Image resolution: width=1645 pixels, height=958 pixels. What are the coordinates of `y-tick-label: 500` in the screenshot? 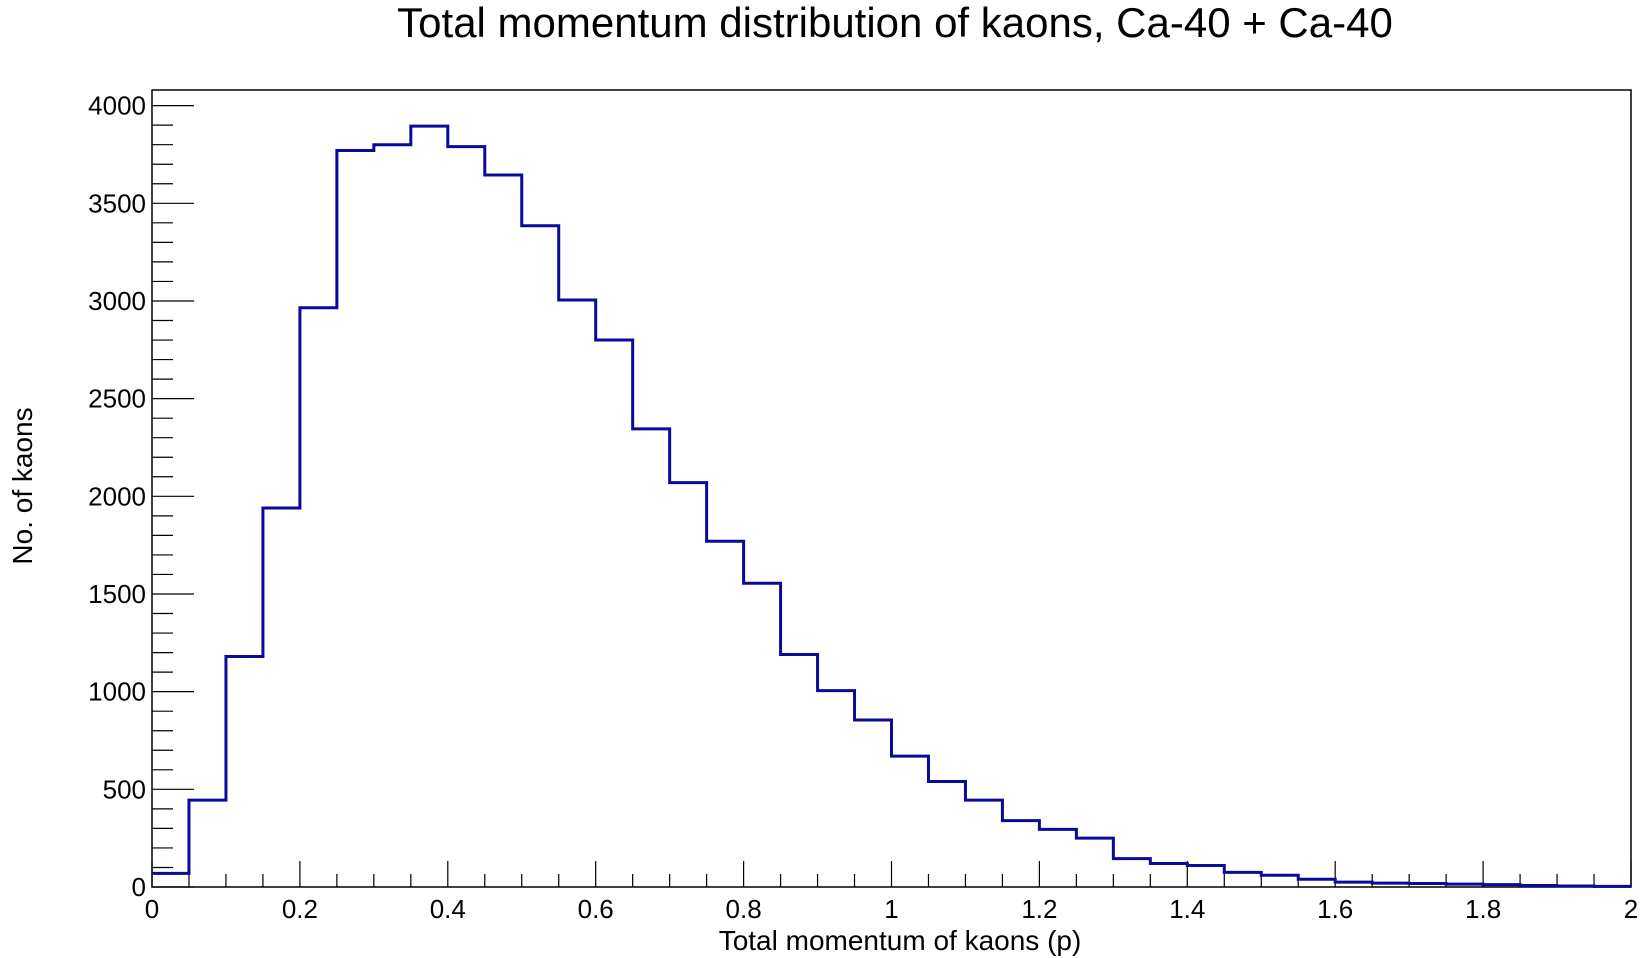 It's located at (124, 789).